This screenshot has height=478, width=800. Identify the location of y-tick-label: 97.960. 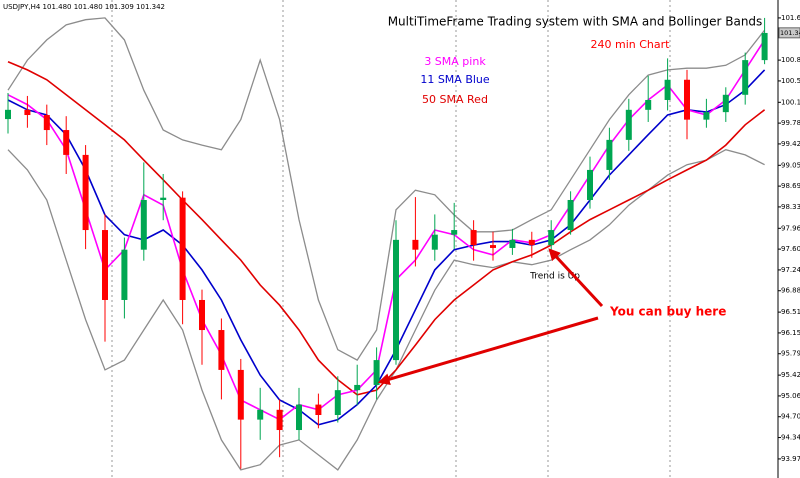
(790, 228).